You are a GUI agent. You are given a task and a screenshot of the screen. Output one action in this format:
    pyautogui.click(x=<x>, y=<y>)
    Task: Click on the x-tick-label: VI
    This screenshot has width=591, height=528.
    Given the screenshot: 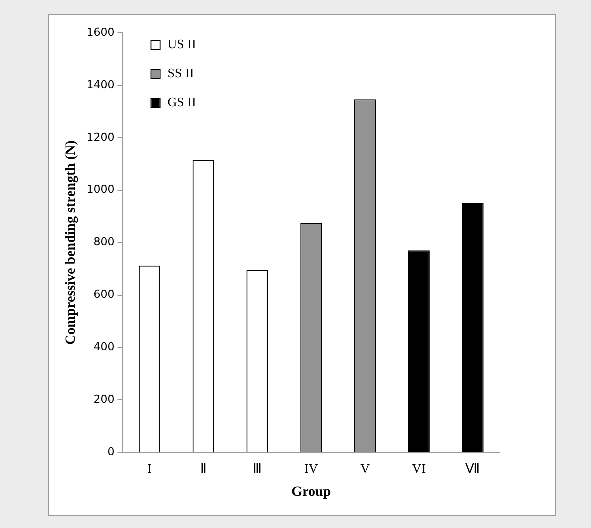 What is the action you would take?
    pyautogui.click(x=419, y=468)
    